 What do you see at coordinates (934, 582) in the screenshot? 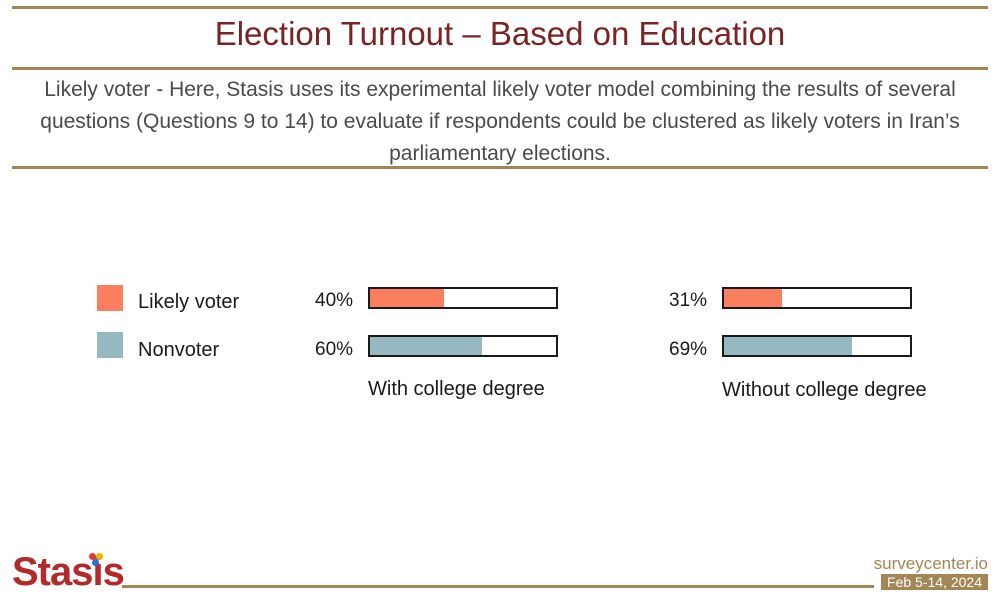
I see `footer-date: Feb 5-14, 2024` at bounding box center [934, 582].